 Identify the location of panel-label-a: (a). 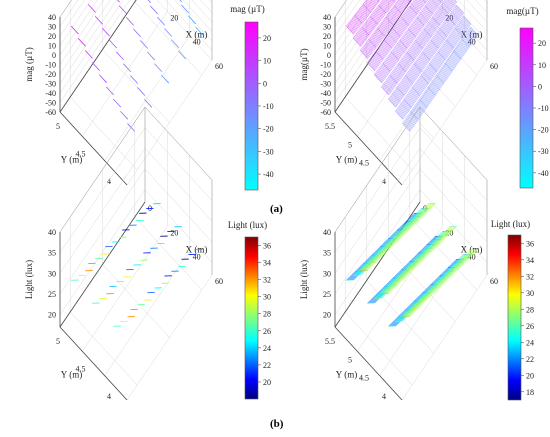
(276, 209).